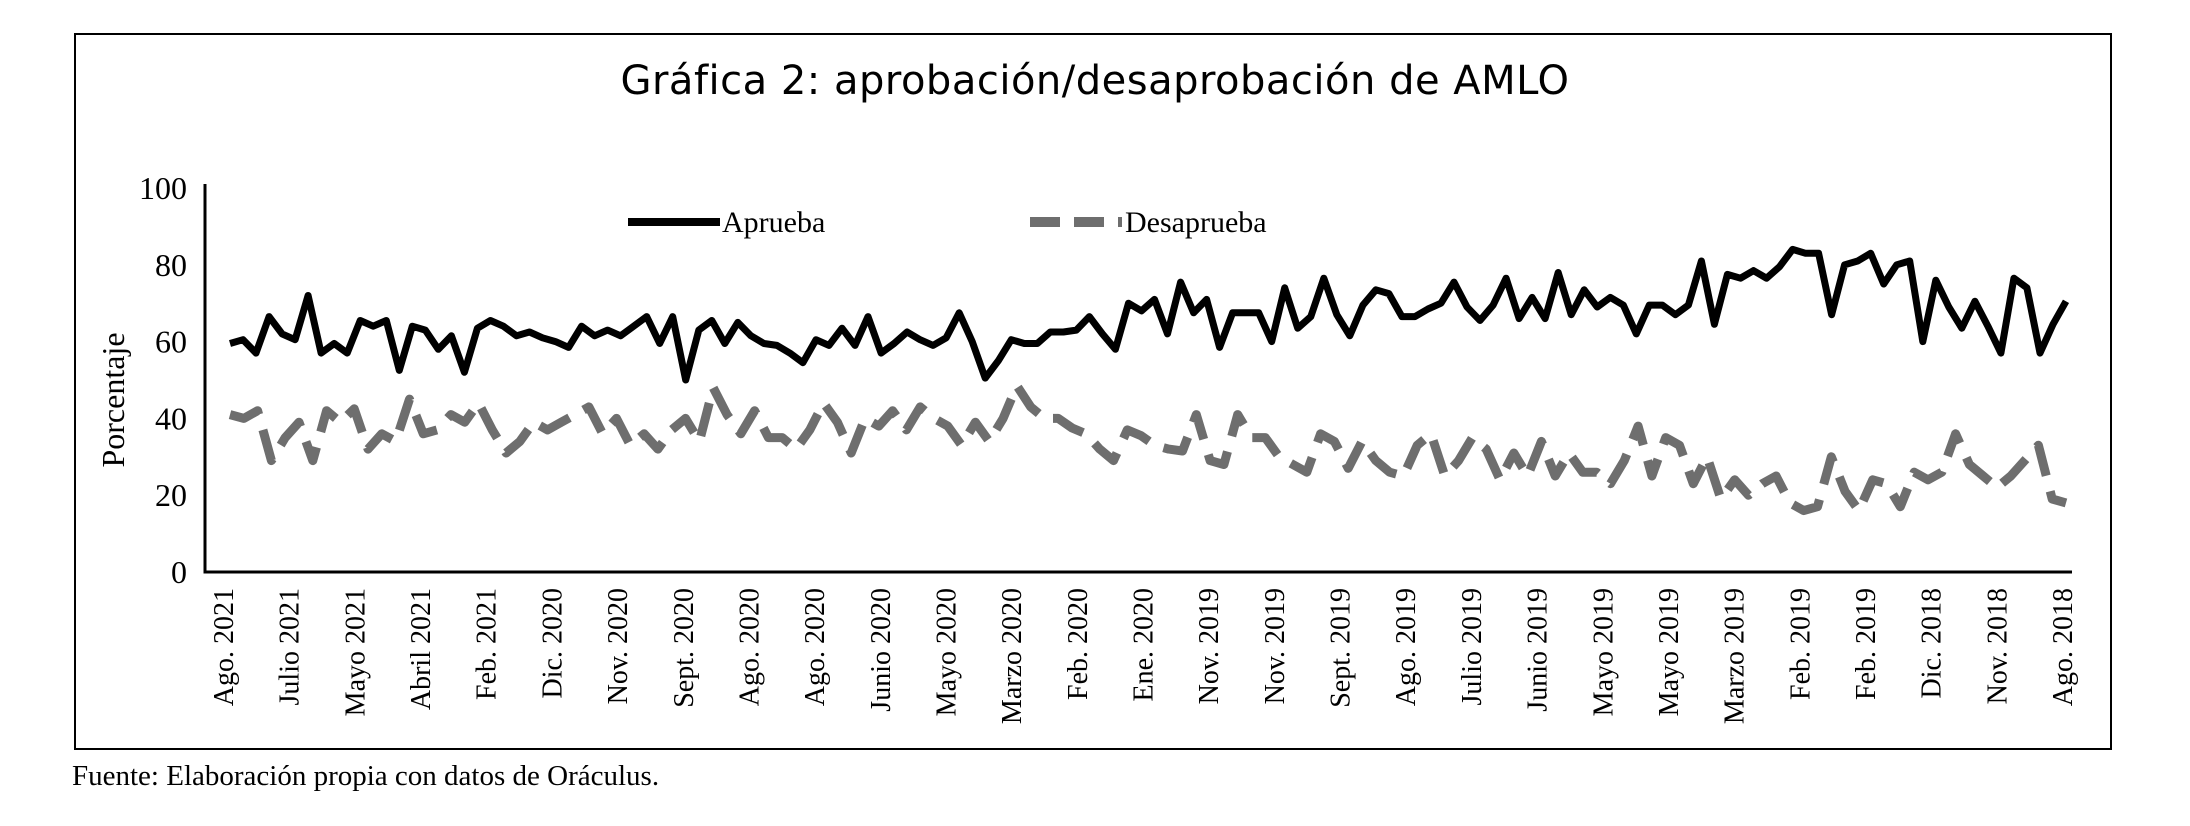  What do you see at coordinates (171, 495) in the screenshot?
I see `y-tick-label: 20` at bounding box center [171, 495].